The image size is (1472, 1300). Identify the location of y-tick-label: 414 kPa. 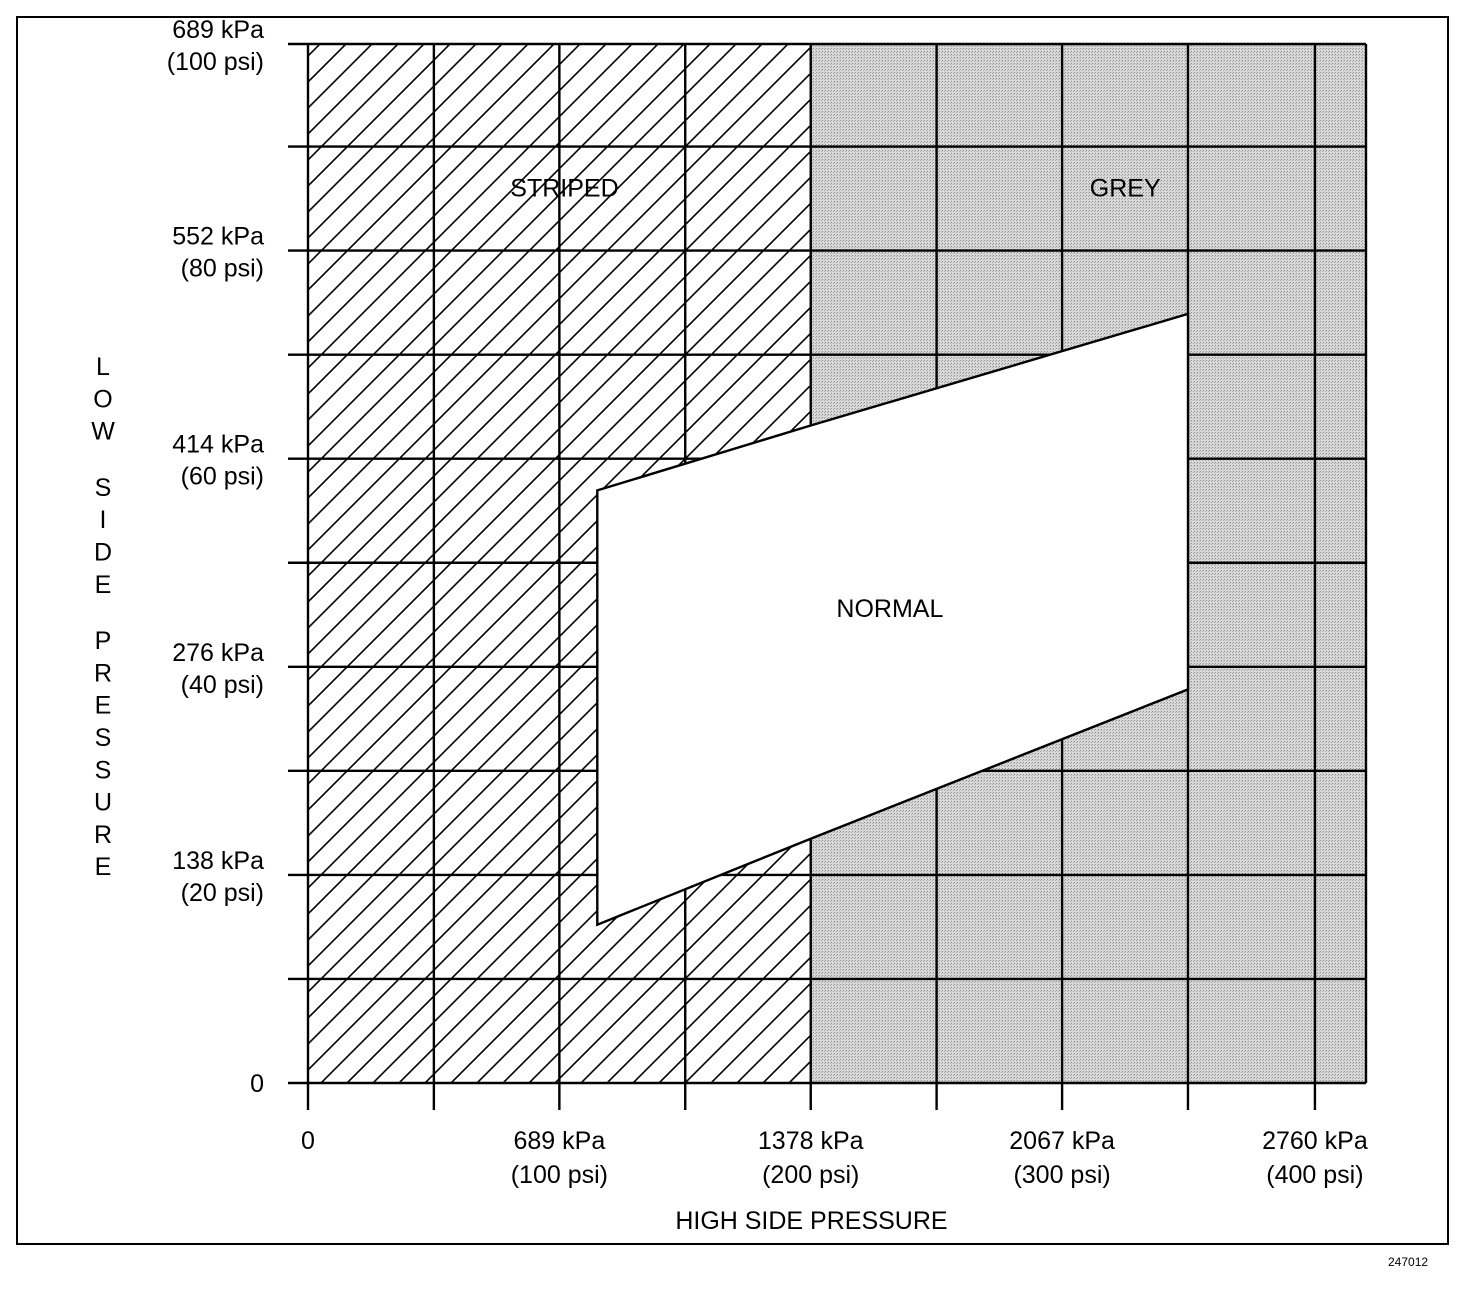
(218, 445).